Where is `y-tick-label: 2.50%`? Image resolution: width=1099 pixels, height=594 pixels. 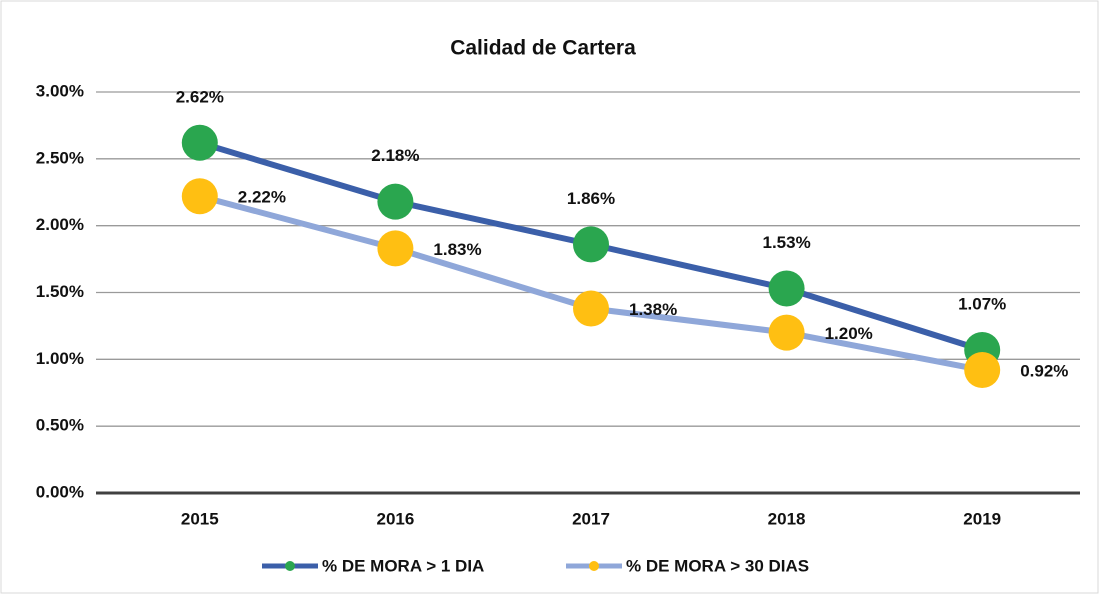
y-tick-label: 2.50% is located at coordinates (60, 157).